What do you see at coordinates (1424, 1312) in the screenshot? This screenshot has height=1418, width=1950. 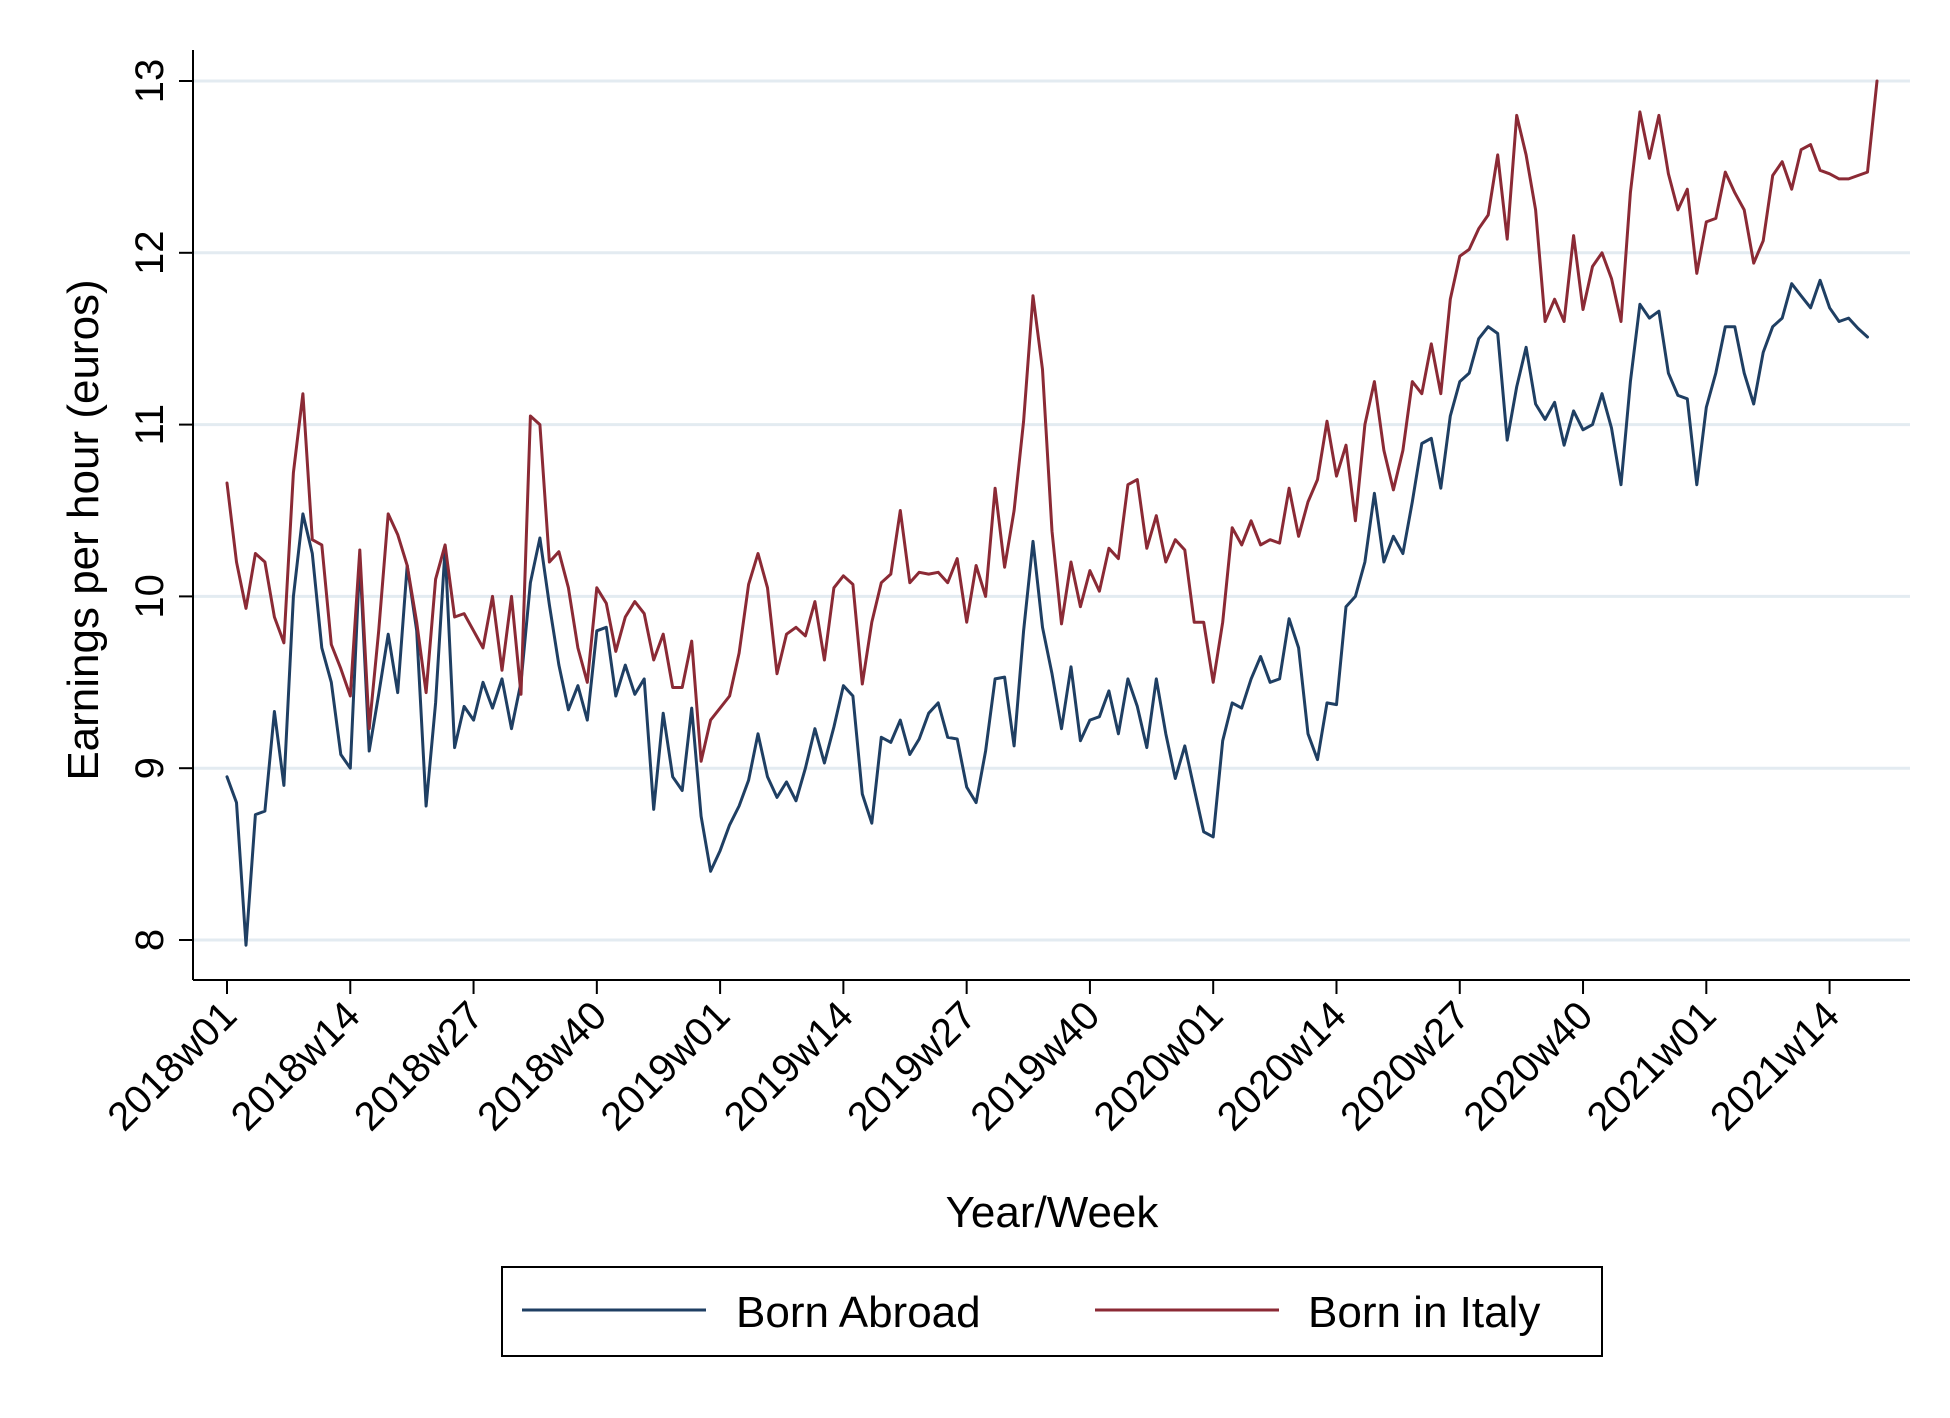 I see `legend-label-born-in-italy: Born in Italy` at bounding box center [1424, 1312].